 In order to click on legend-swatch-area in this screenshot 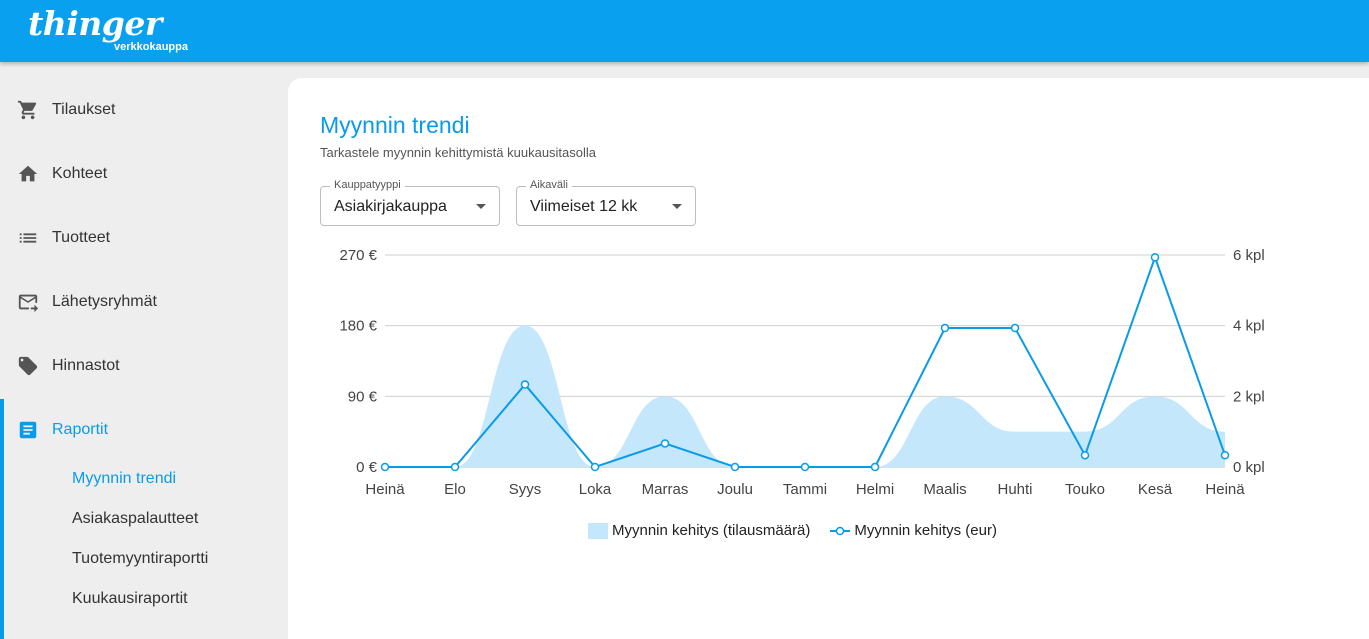, I will do `click(598, 530)`.